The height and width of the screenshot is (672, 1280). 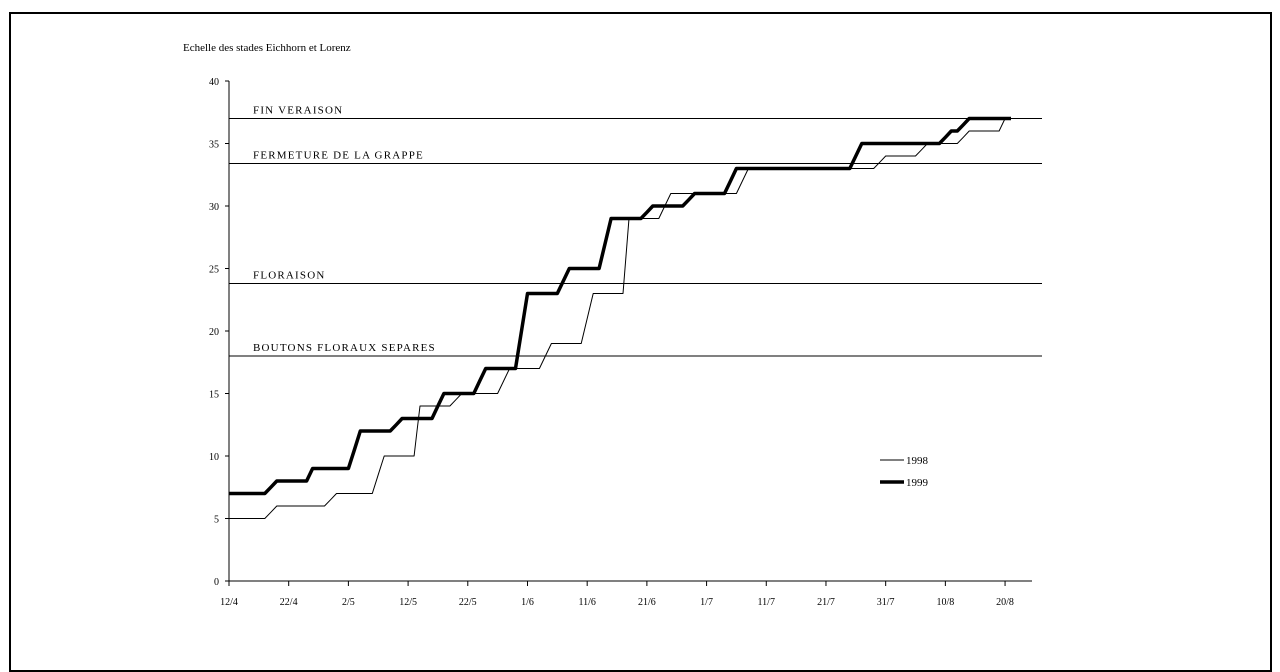 What do you see at coordinates (344, 348) in the screenshot?
I see `reference-line-label: BOUTONS FLORAUX SEPARES` at bounding box center [344, 348].